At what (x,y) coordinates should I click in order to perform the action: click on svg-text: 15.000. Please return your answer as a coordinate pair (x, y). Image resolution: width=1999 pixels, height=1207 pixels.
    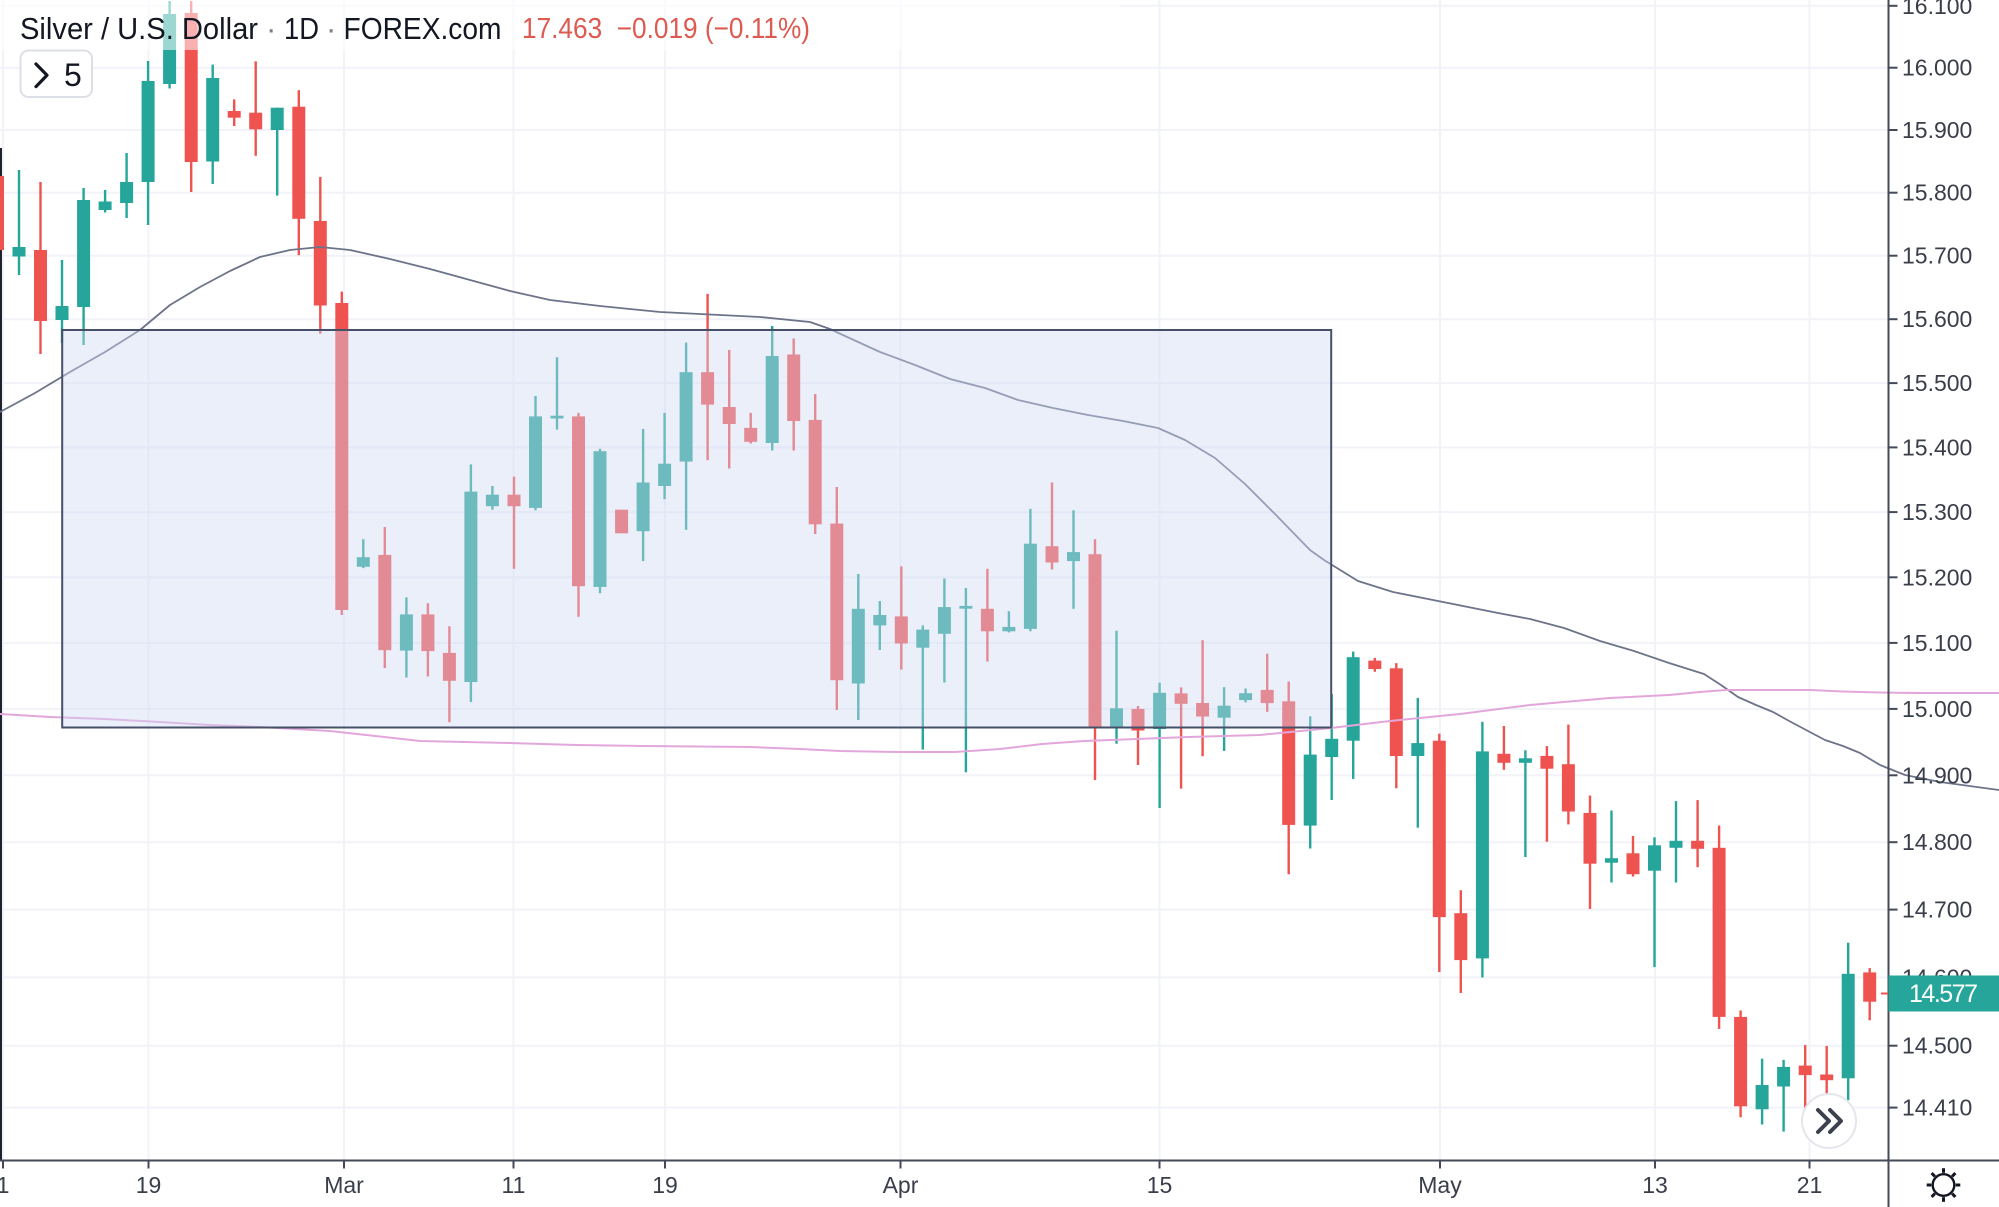
    Looking at the image, I should click on (1937, 709).